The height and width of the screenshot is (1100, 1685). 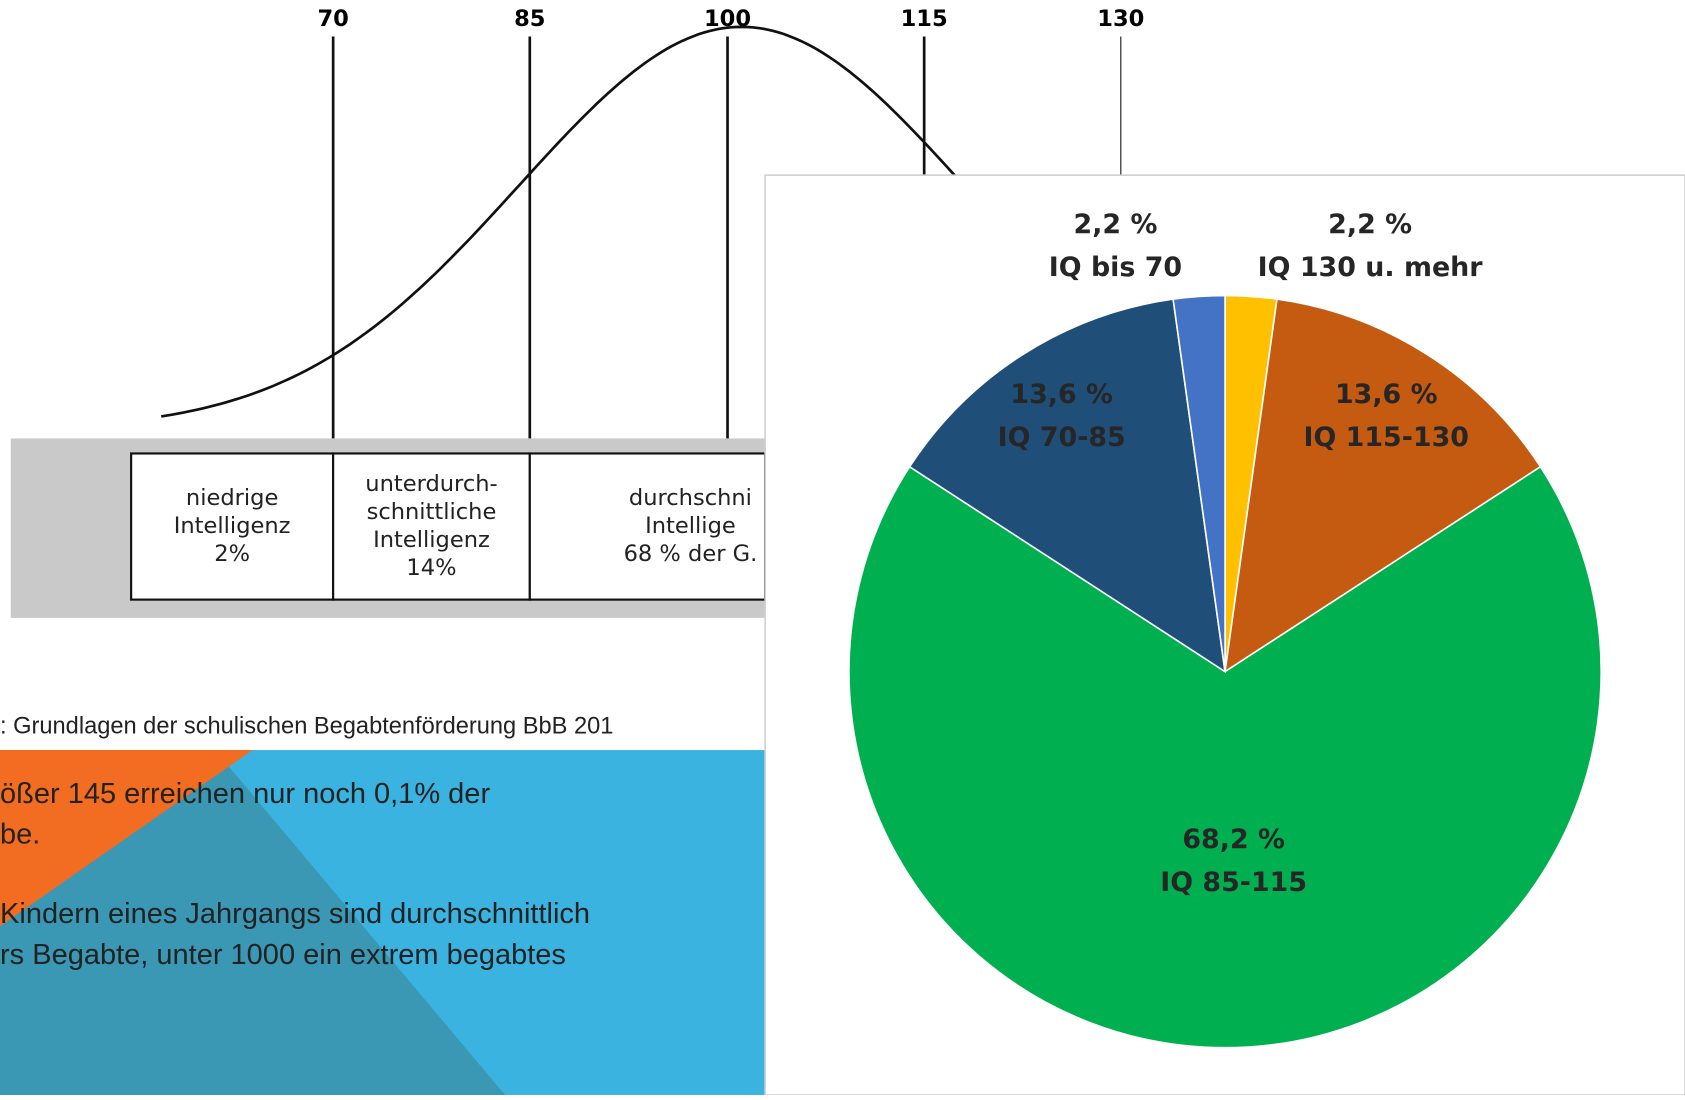 I want to click on slice-category-label: IQ bis 70, so click(x=1115, y=267).